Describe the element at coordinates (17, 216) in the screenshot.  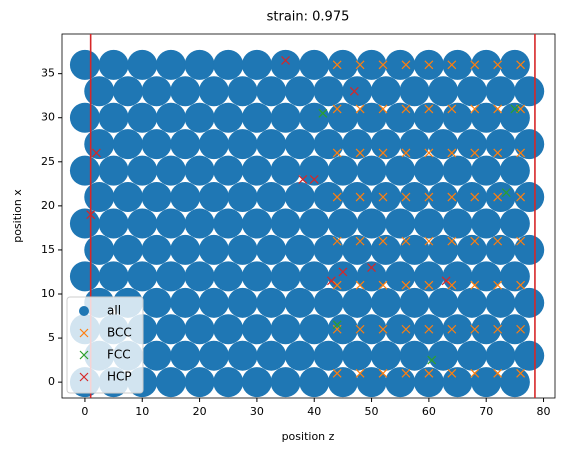
I see `y-axis-label: position x` at that location.